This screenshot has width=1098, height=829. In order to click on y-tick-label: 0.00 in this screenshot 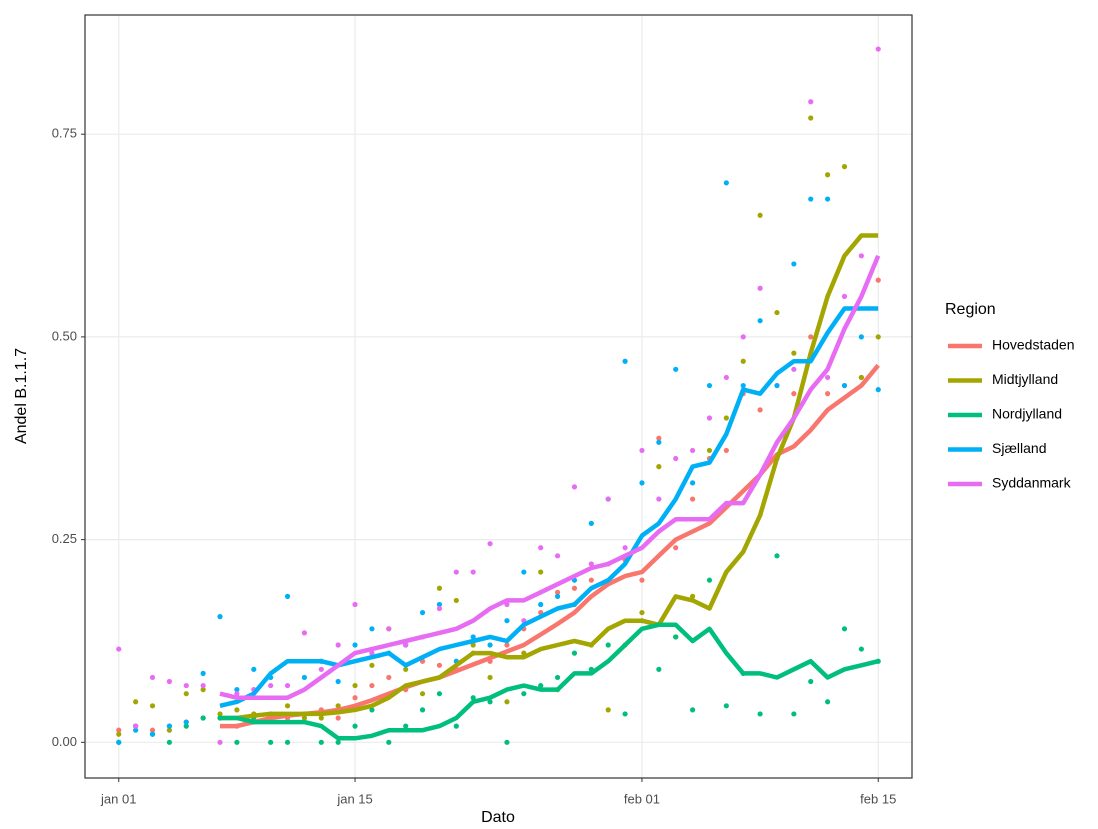, I will do `click(64, 741)`.